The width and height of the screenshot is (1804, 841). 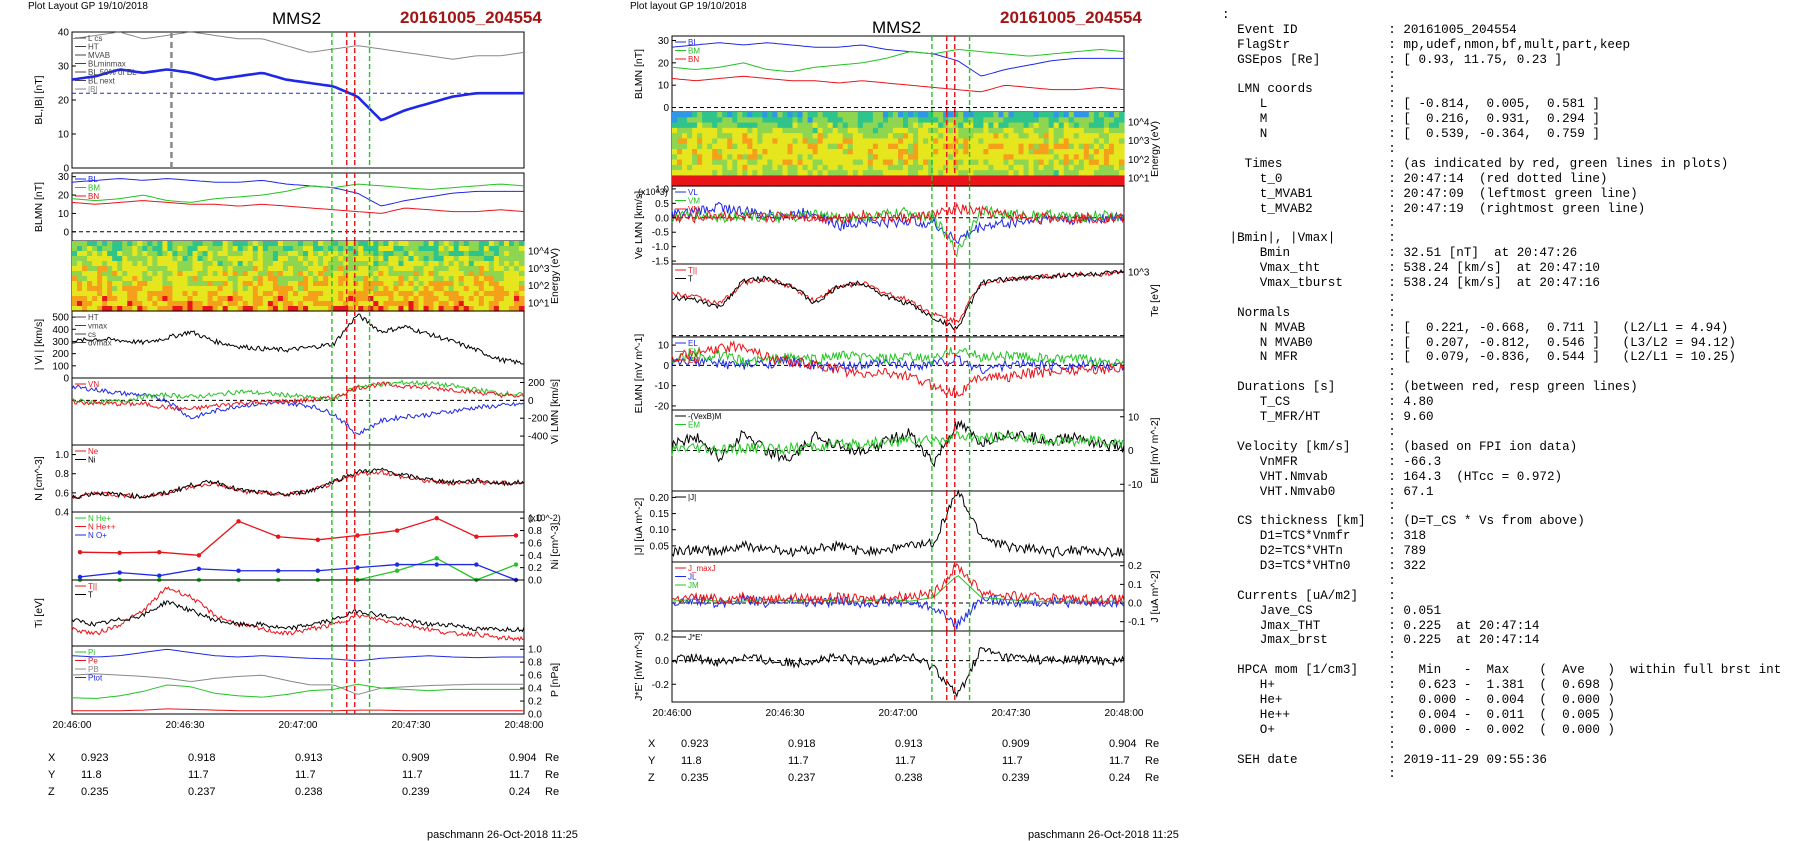 What do you see at coordinates (664, 63) in the screenshot?
I see `y-tick-label: 20` at bounding box center [664, 63].